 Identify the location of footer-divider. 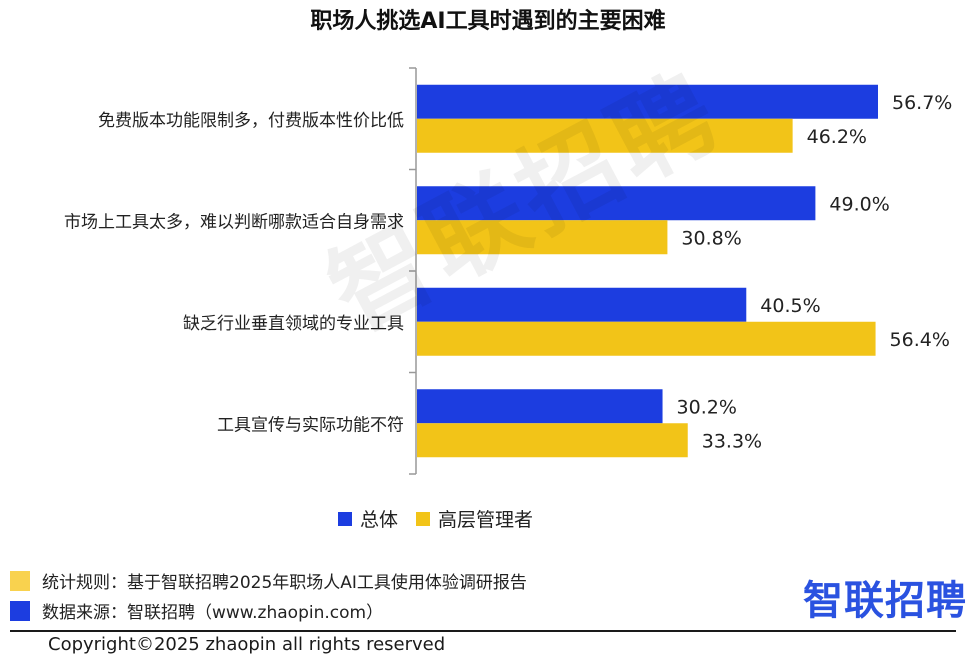
(483, 631).